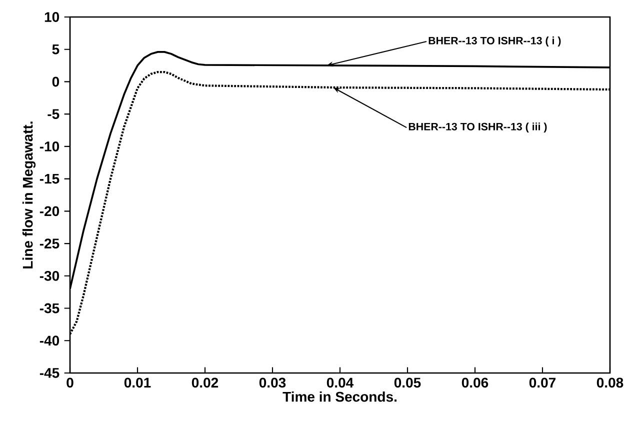 This screenshot has width=627, height=427. I want to click on y-axis-title: Line flow in Megawatt., so click(29, 195).